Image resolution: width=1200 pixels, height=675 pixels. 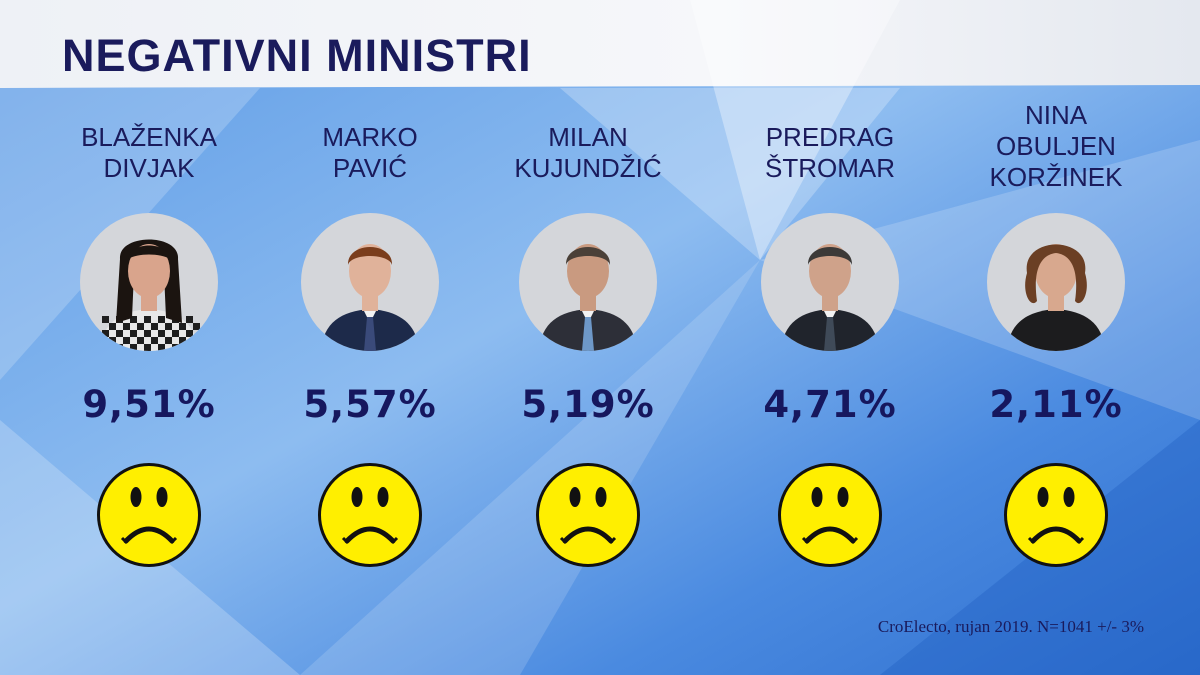 I want to click on minister-column: MILAN KUJUNDŽIĆ 5,19%, so click(x=588, y=340).